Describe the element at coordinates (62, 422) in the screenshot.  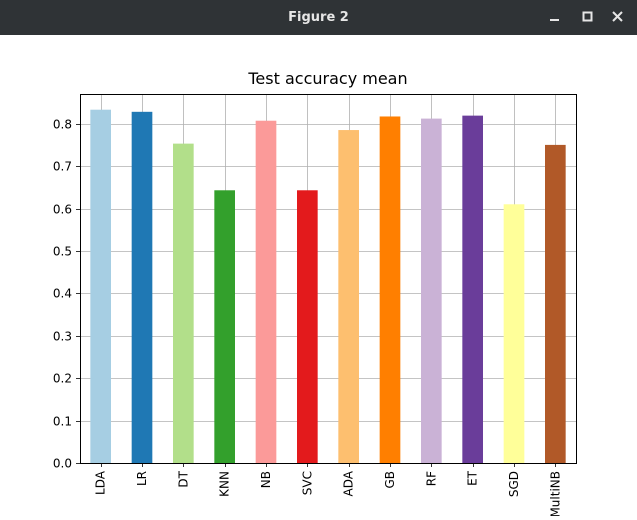
I see `y-tick-label: 0.1` at that location.